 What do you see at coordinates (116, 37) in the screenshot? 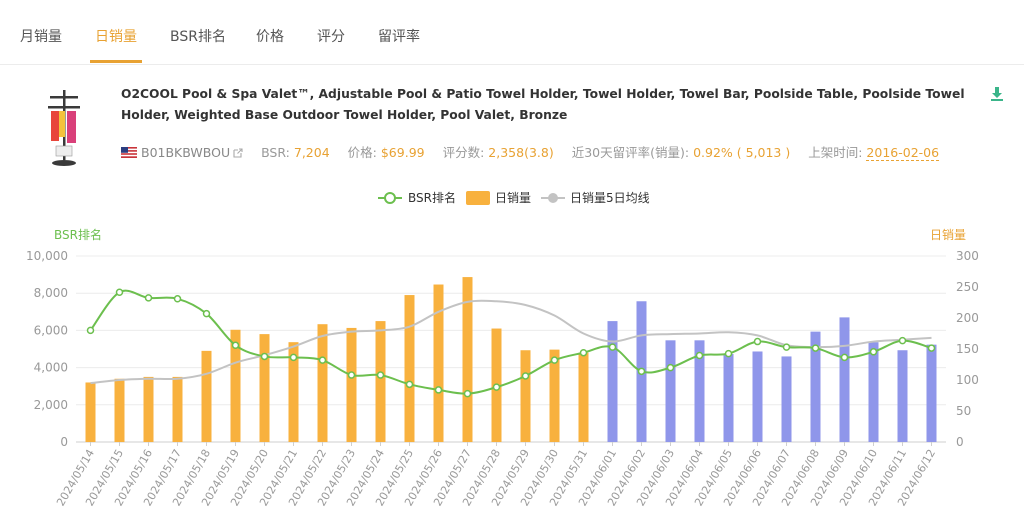
I see `tab-daily-sales: 日销量` at bounding box center [116, 37].